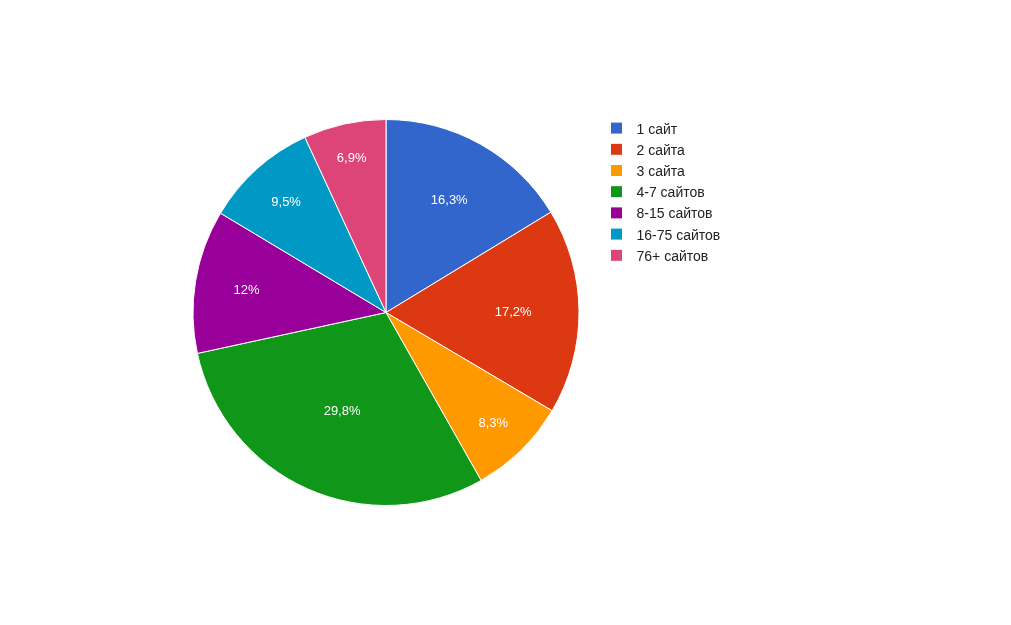 Image resolution: width=1011 pixels, height=625 pixels. I want to click on legend-label: 8-15 сайтов, so click(674, 213).